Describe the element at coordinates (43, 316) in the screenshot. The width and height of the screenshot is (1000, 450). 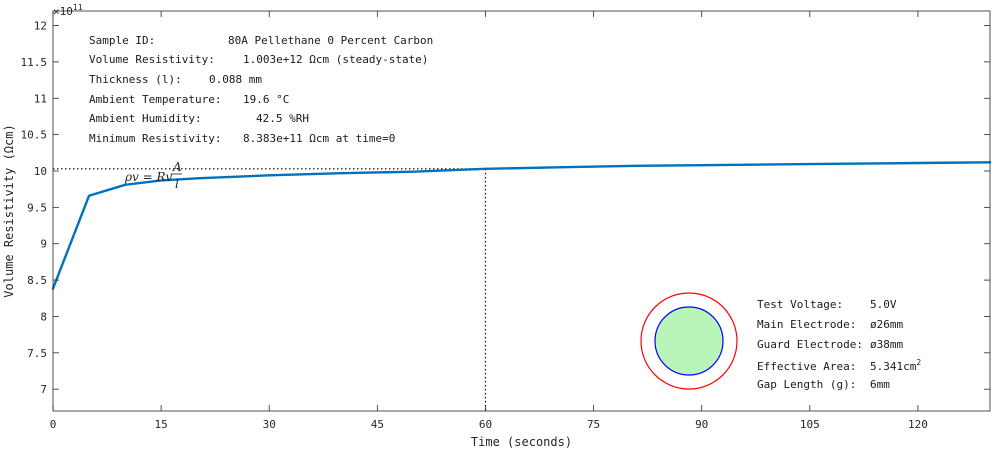
I see `y-tick-label: 8` at that location.